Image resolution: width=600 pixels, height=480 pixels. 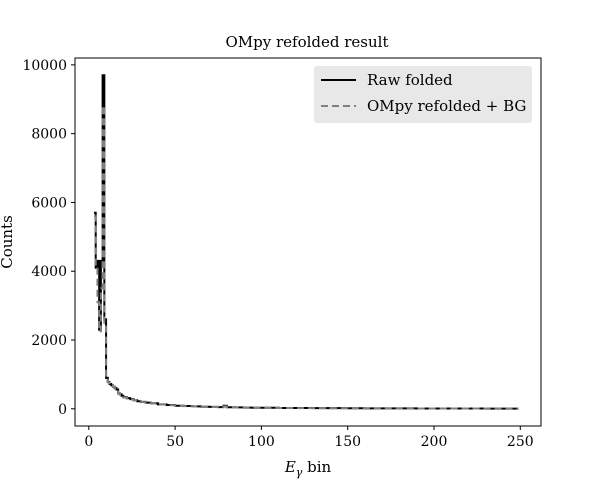 I want to click on legend: Raw folded OMpy refolded + BG, so click(x=423, y=94).